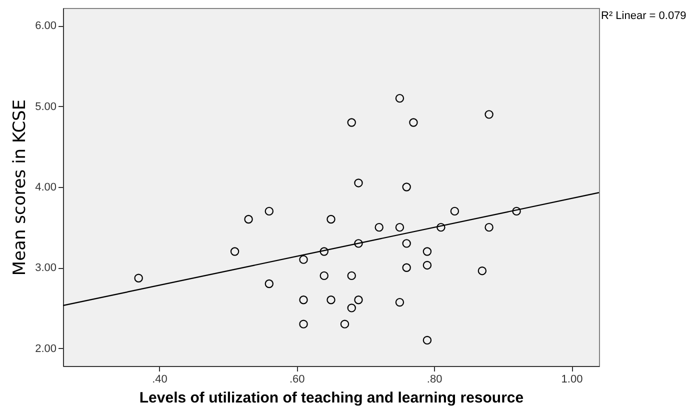 This screenshot has width=700, height=420. I want to click on x-tick-label: .60, so click(297, 380).